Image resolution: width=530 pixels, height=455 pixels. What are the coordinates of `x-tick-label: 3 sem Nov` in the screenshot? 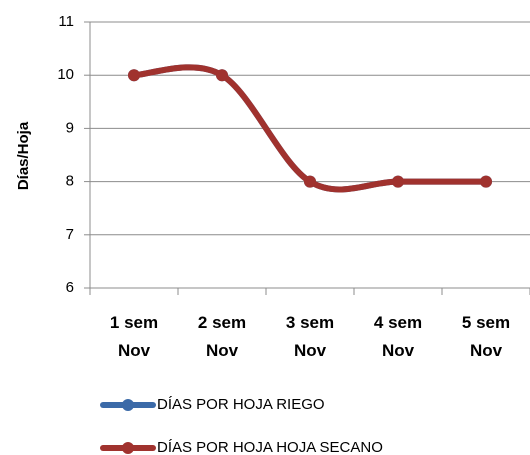 It's located at (310, 336).